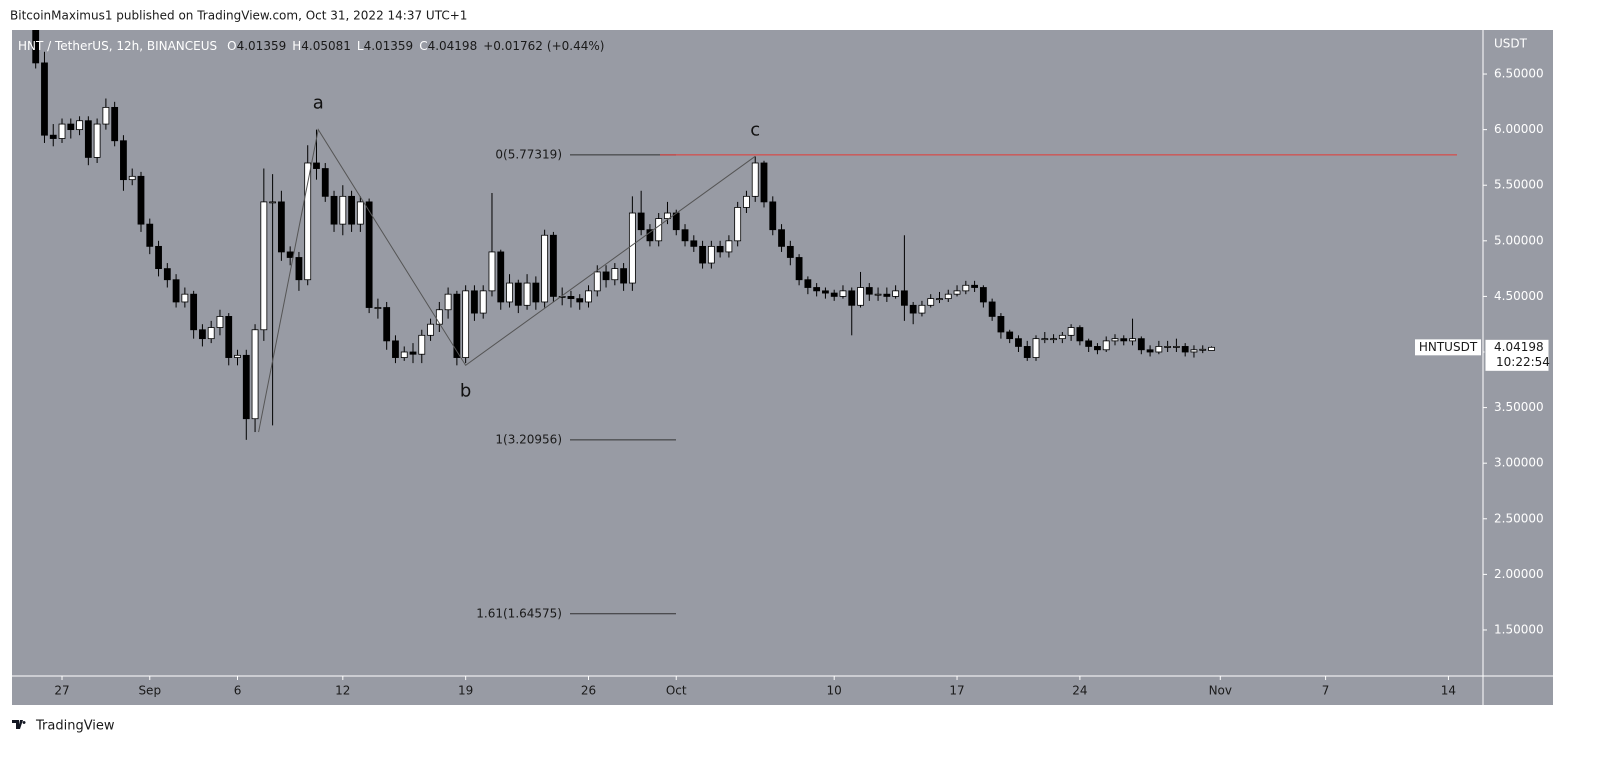 The width and height of the screenshot is (1600, 759). What do you see at coordinates (342, 691) in the screenshot?
I see `x-tick-label: 12` at bounding box center [342, 691].